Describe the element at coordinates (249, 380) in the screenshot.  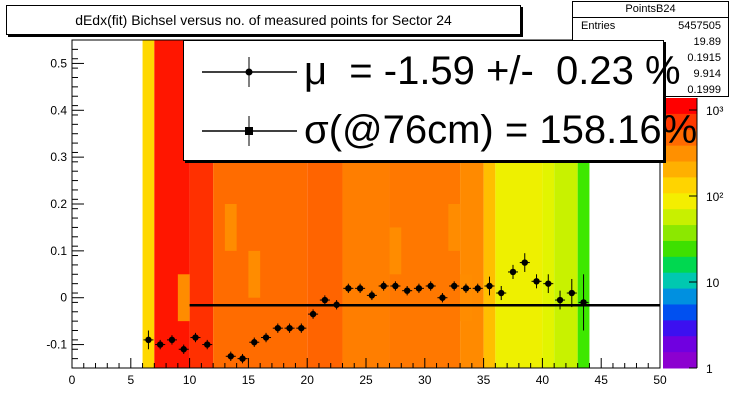
I see `x-tick-label: 15` at that location.